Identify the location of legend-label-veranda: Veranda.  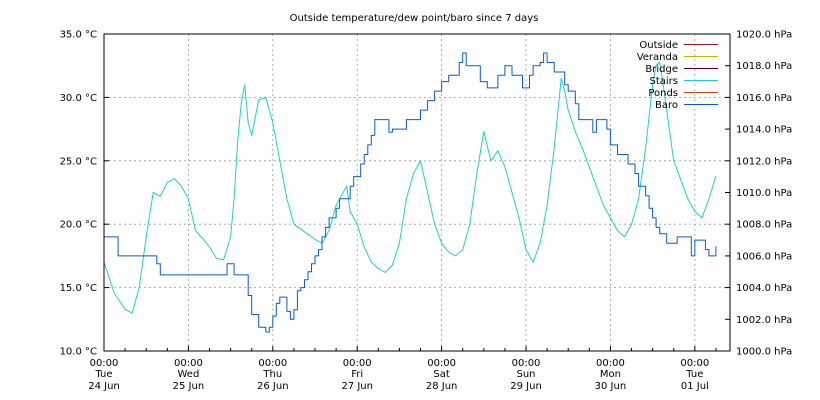
(657, 57).